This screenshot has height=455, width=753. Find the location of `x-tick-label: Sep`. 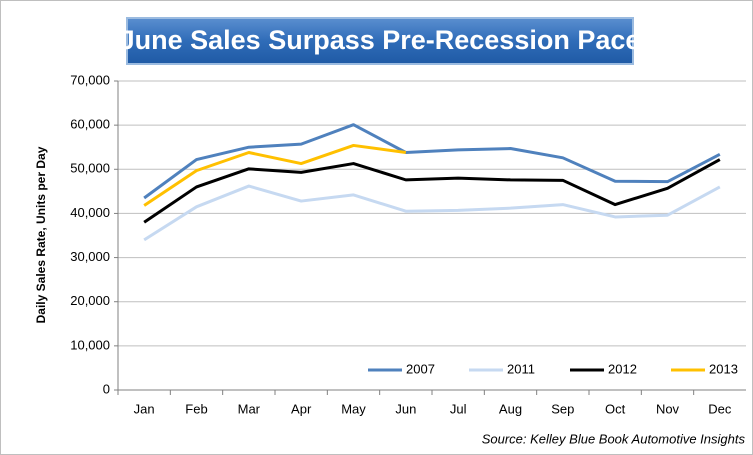

x-tick-label: Sep is located at coordinates (562, 408).